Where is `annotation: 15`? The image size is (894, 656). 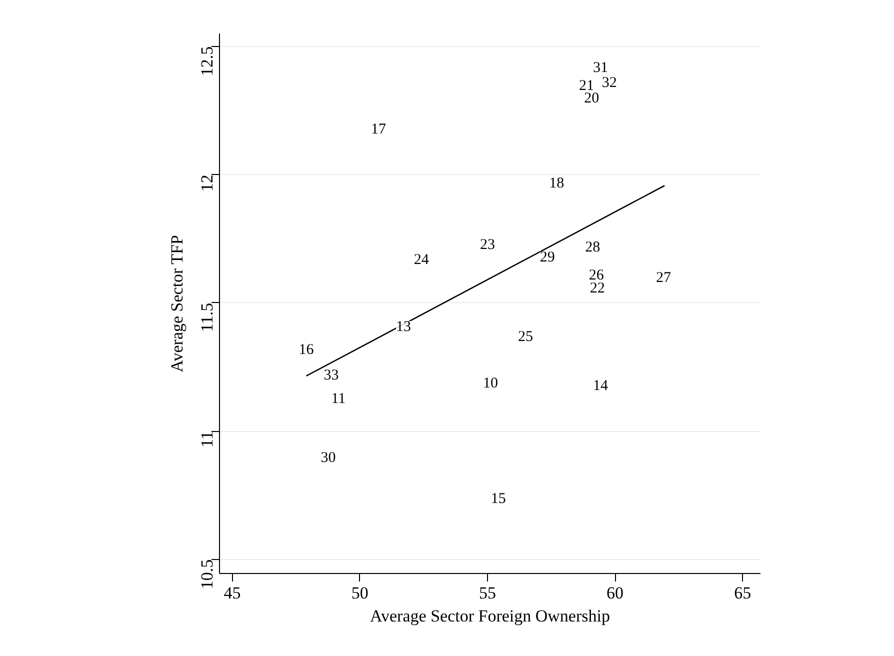
annotation: 15 is located at coordinates (498, 498).